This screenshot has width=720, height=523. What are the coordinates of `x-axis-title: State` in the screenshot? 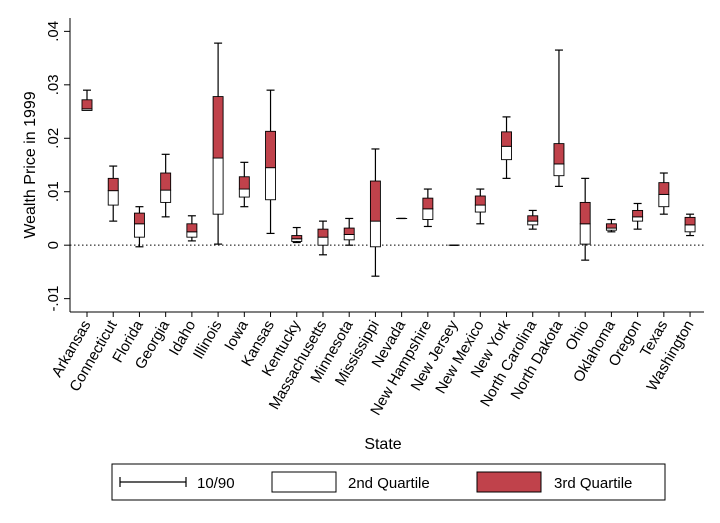 It's located at (382, 444).